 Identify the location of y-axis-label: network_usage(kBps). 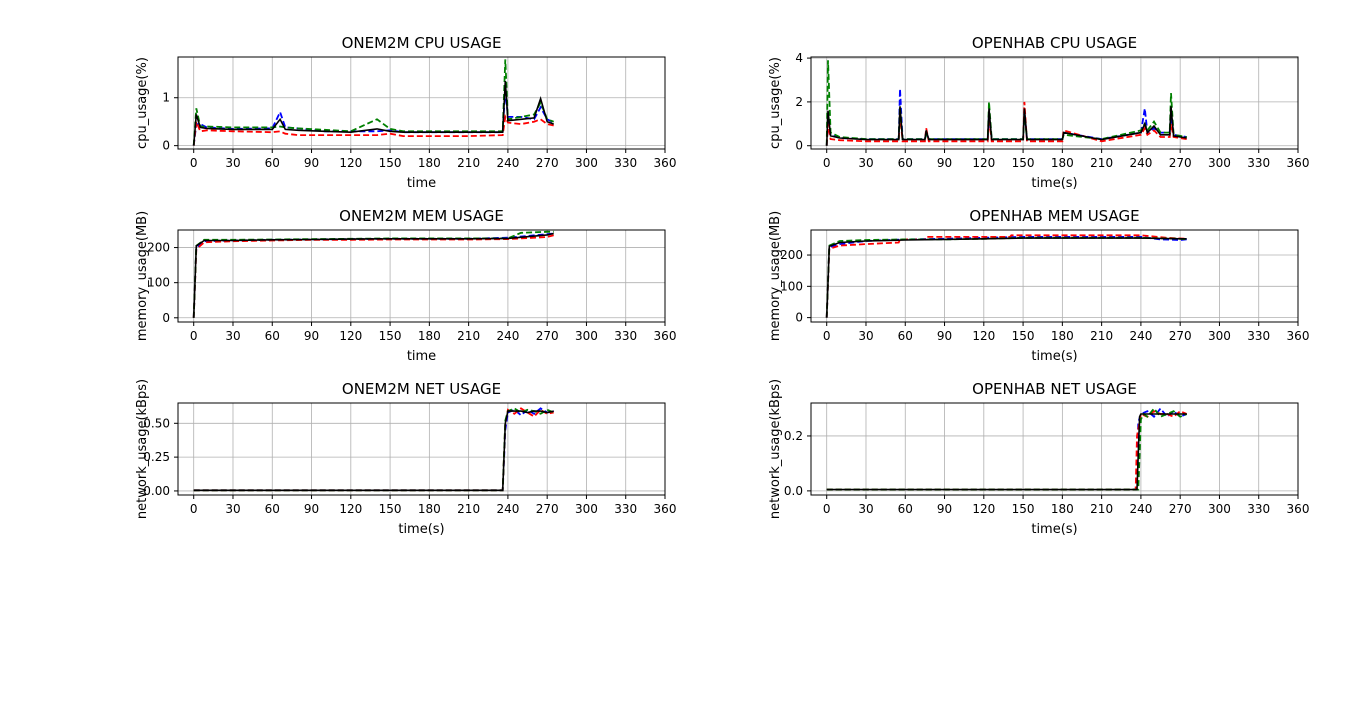
(142, 449).